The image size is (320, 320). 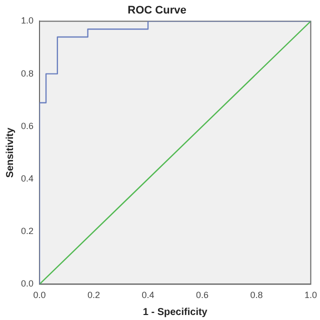 What do you see at coordinates (27, 73) in the screenshot?
I see `y-tick-label: 0.8` at bounding box center [27, 73].